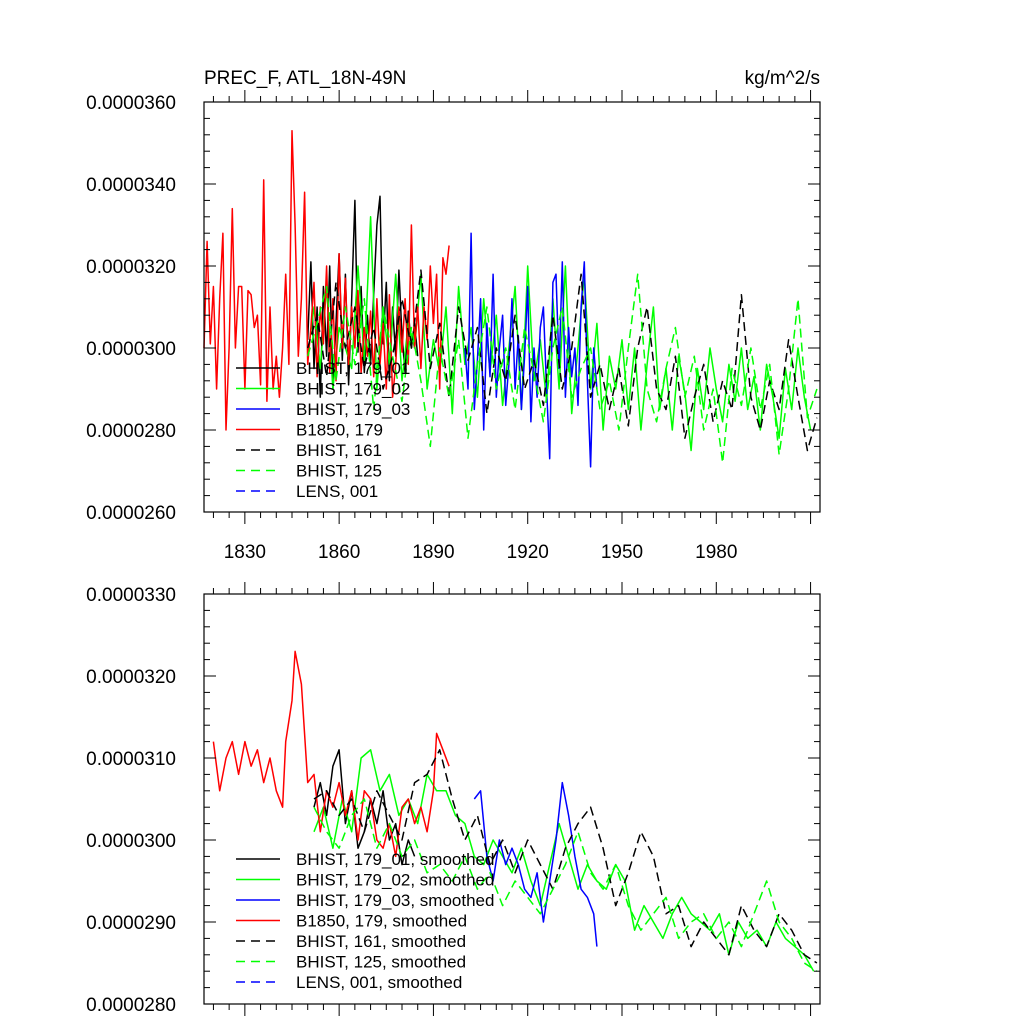  What do you see at coordinates (395, 859) in the screenshot?
I see `legend-label: BHIST, 179_01, smoothed` at bounding box center [395, 859].